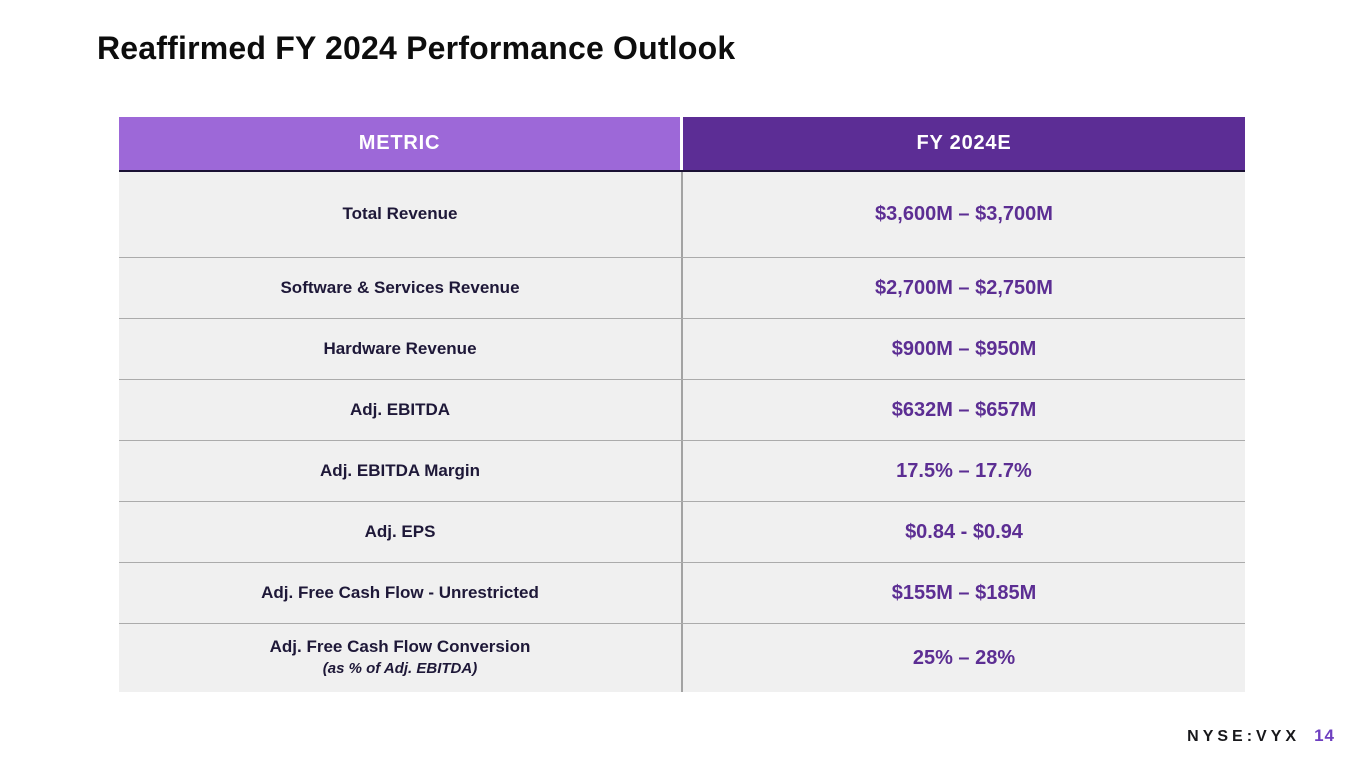  I want to click on metric-label: Adj. Free Cash Flow - Unrestricted, so click(400, 592).